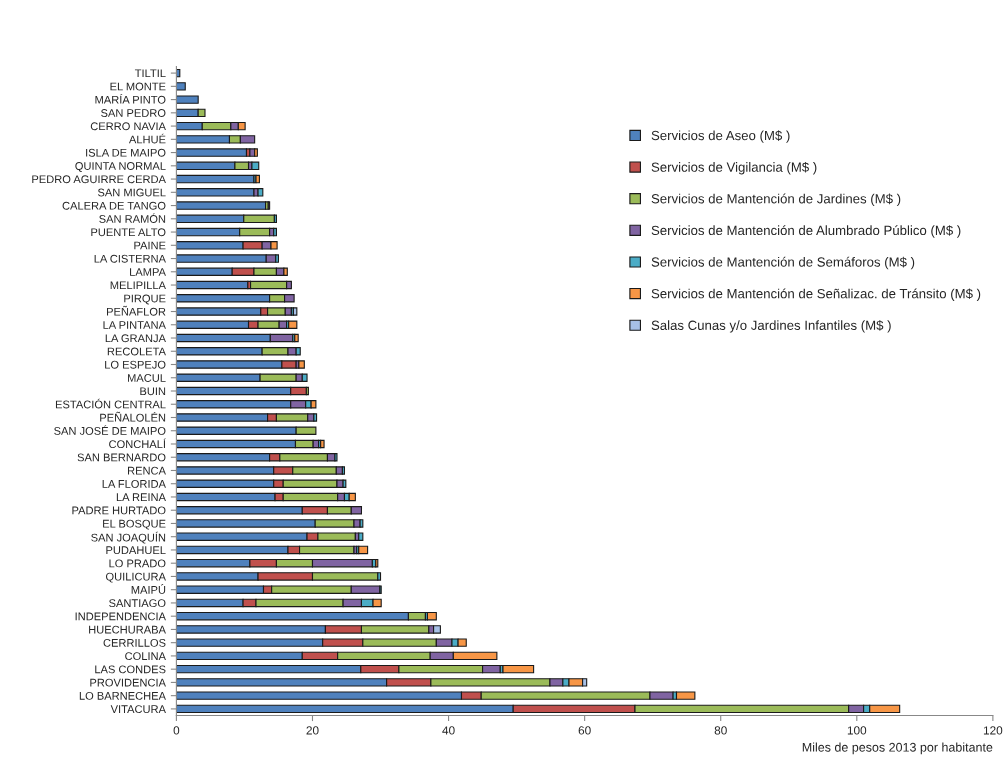 This screenshot has width=1008, height=782. What do you see at coordinates (312, 730) in the screenshot?
I see `x-tick-label: 20` at bounding box center [312, 730].